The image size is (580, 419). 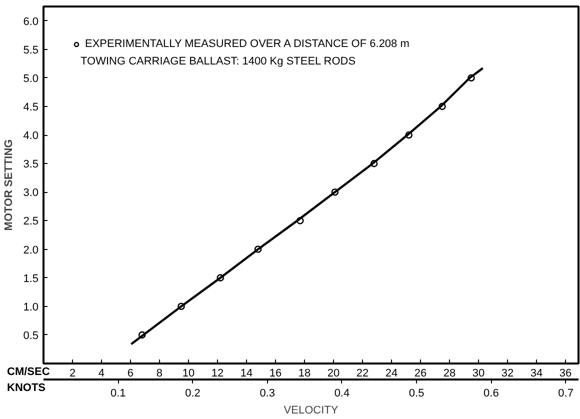 What do you see at coordinates (507, 374) in the screenshot?
I see `x-tick-label: 32` at bounding box center [507, 374].